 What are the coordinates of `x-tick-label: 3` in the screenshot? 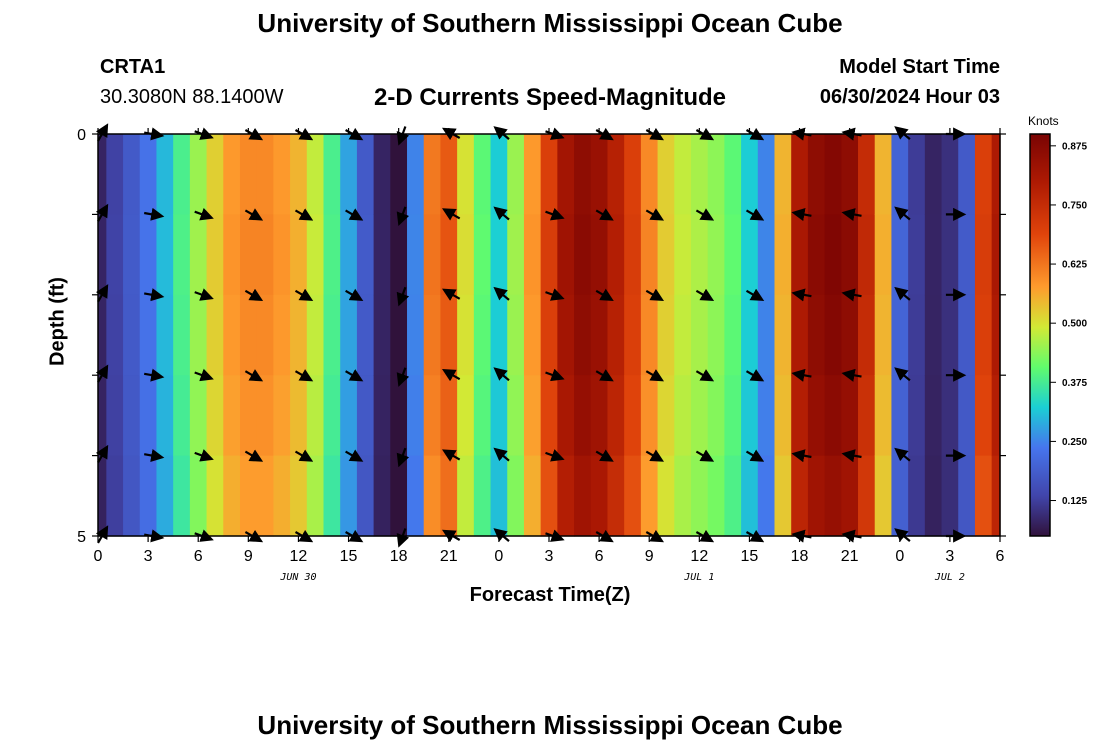 It's located at (148, 556).